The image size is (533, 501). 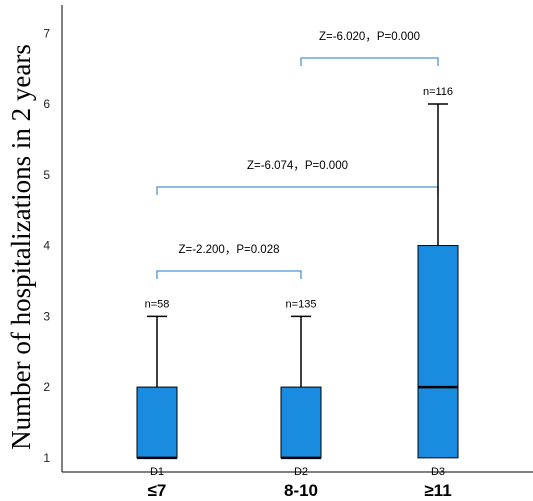 I want to click on y-tick-label: 1, so click(x=46, y=458).